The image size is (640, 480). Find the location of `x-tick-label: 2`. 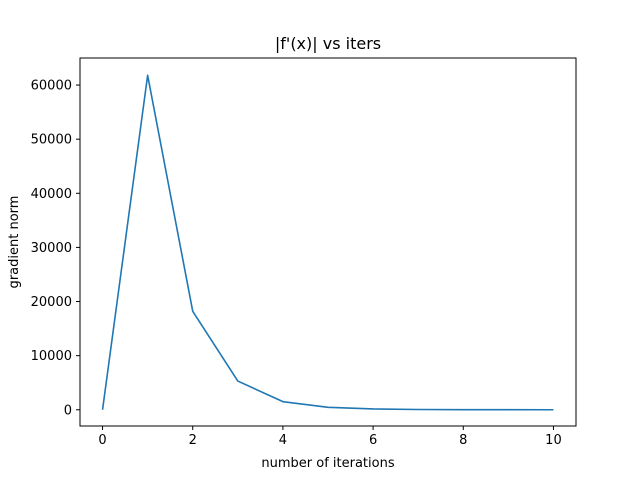

x-tick-label: 2 is located at coordinates (193, 440).